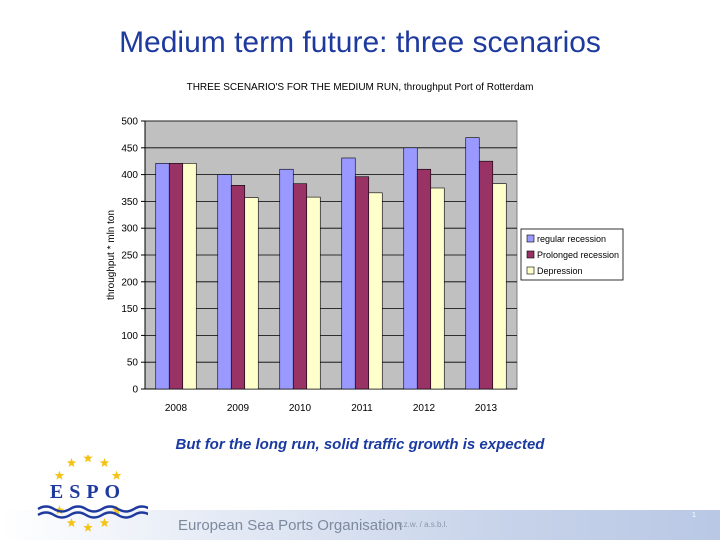  What do you see at coordinates (360, 42) in the screenshot?
I see `slide-title: Medium term future: three scenarios` at bounding box center [360, 42].